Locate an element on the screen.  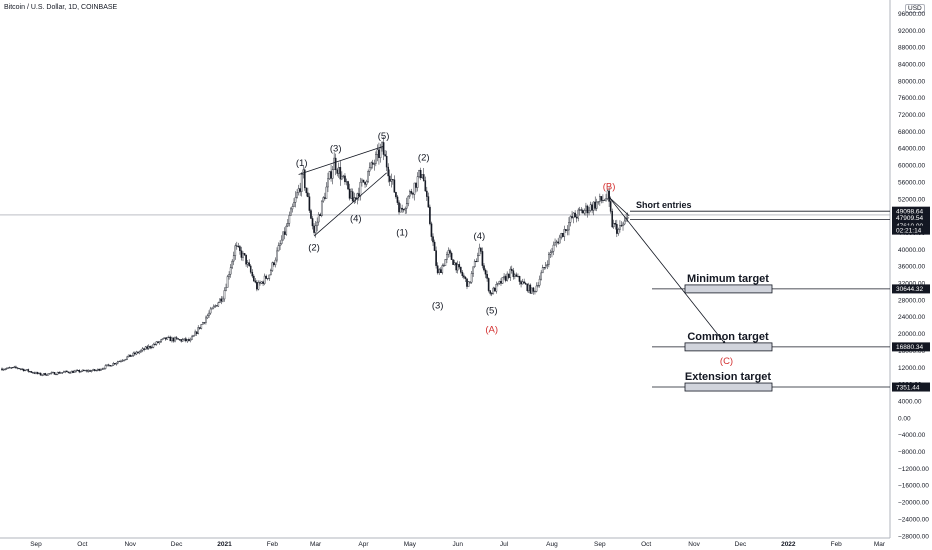
y-tick-label: 76000.00 is located at coordinates (911, 98).